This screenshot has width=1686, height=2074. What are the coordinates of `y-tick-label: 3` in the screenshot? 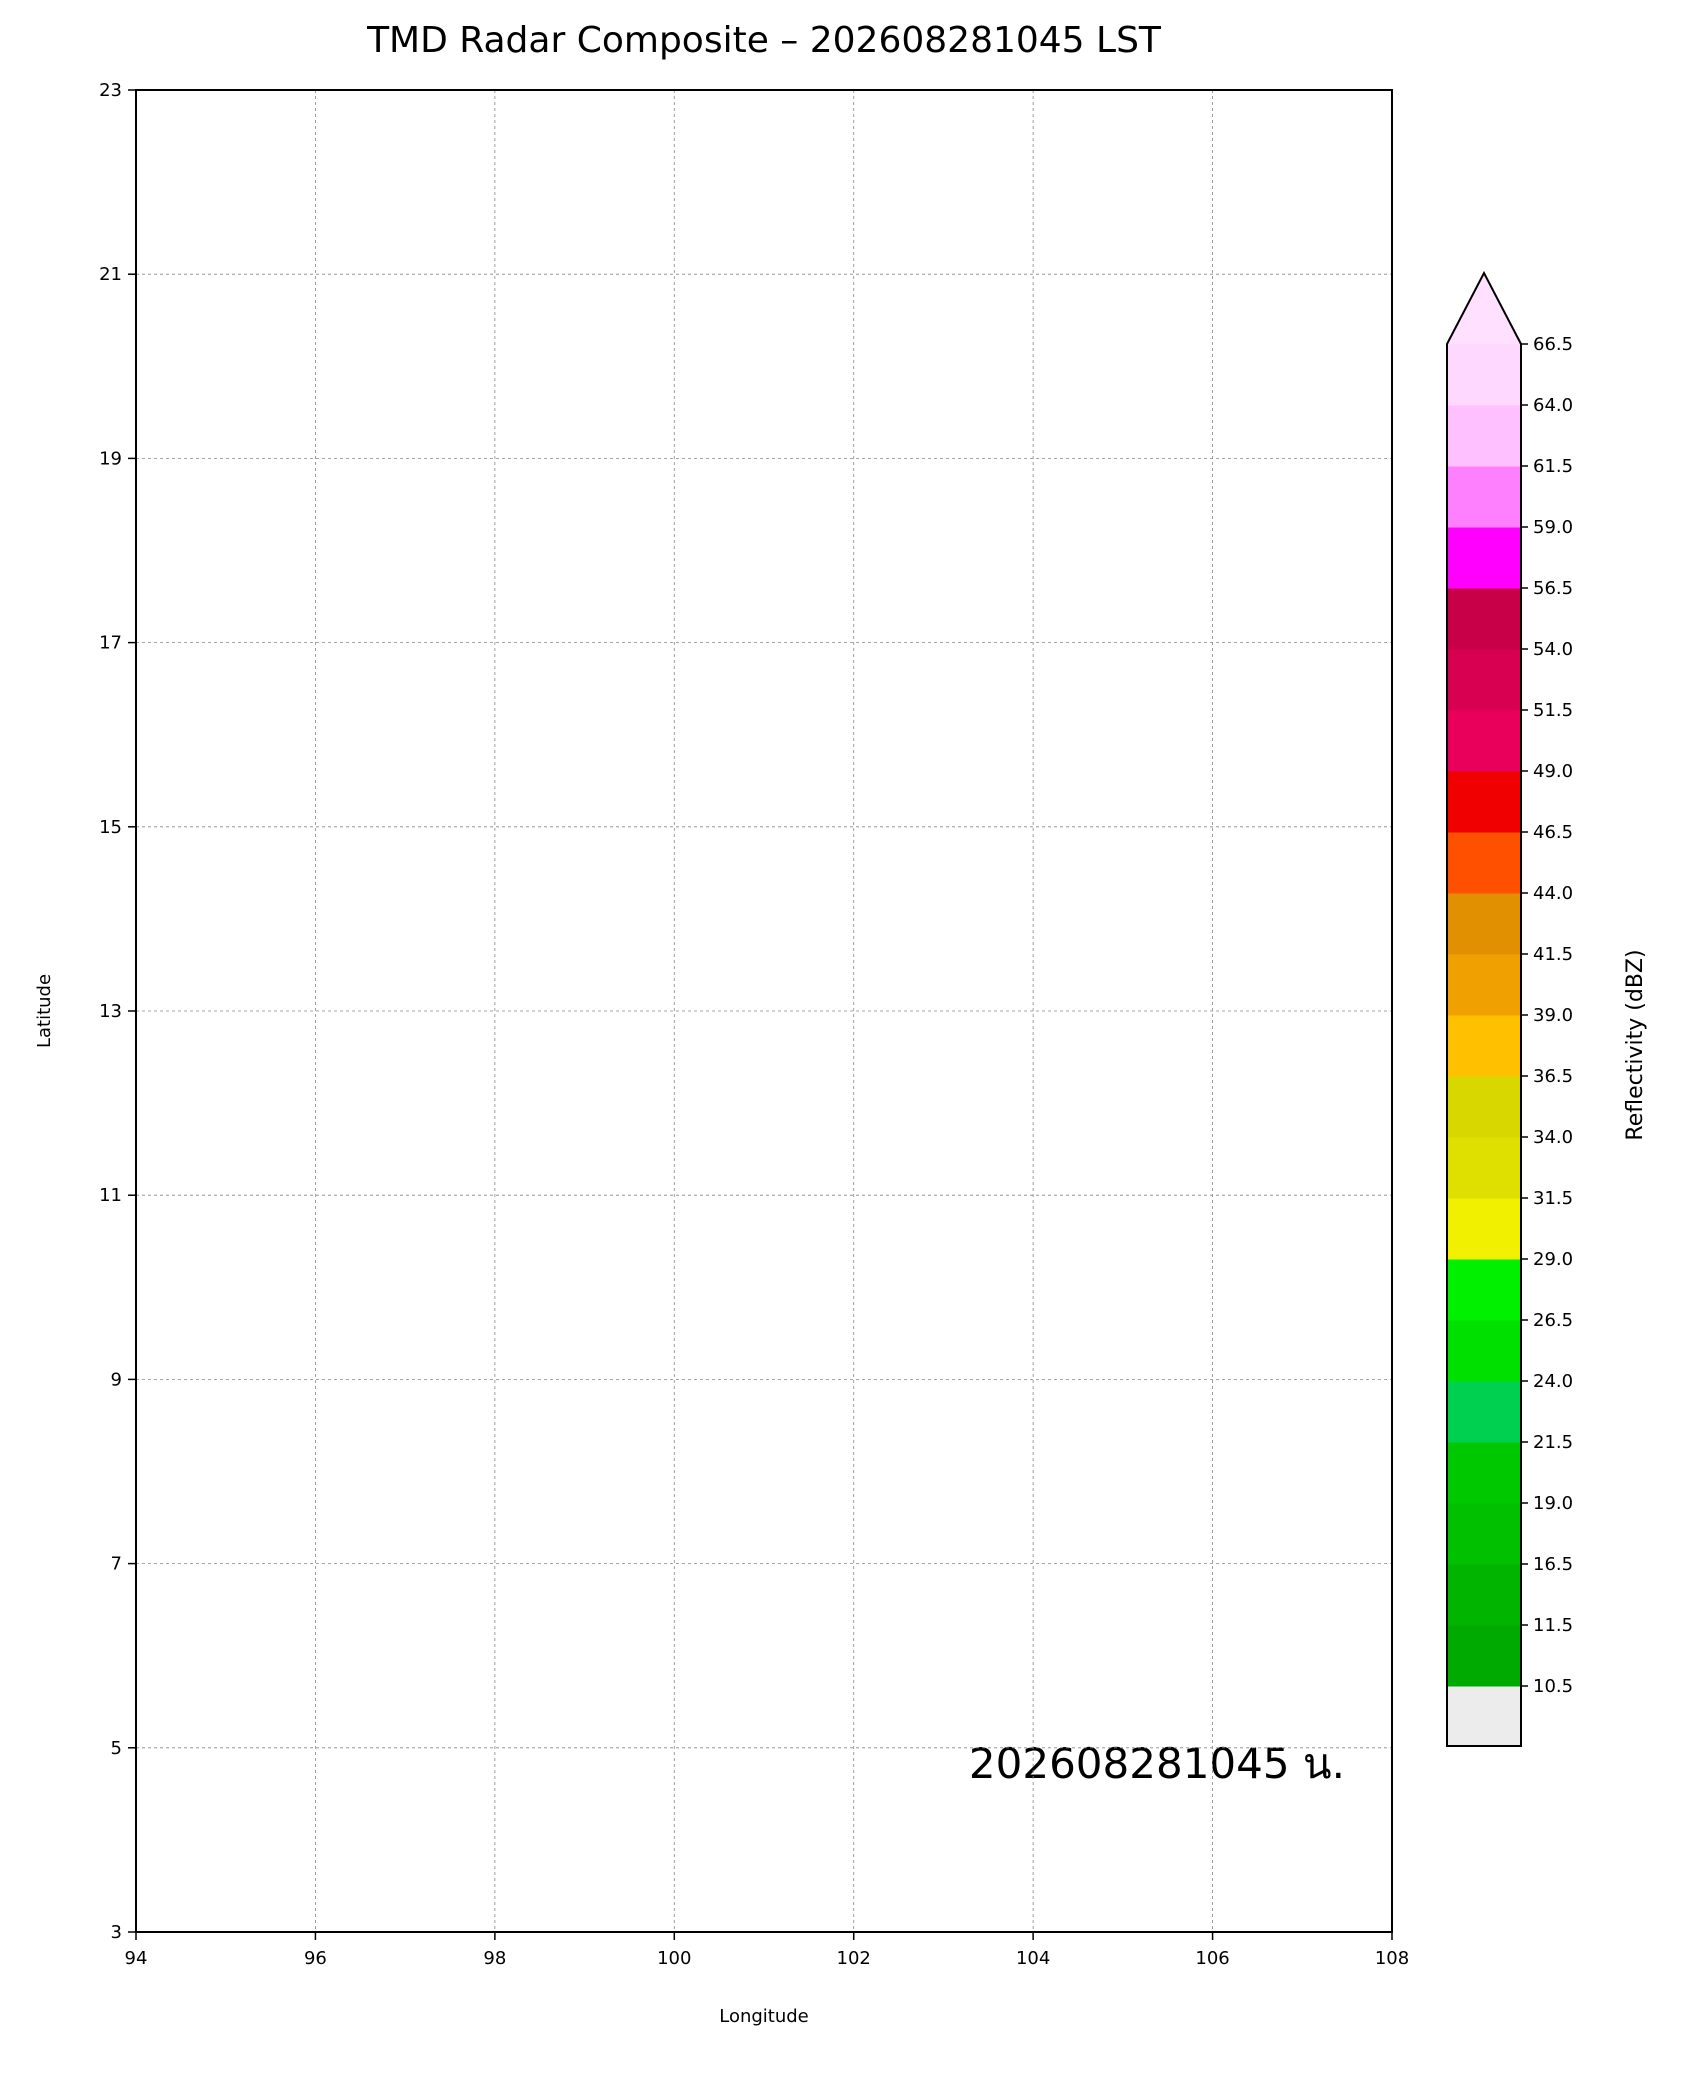 It's located at (116, 1932).